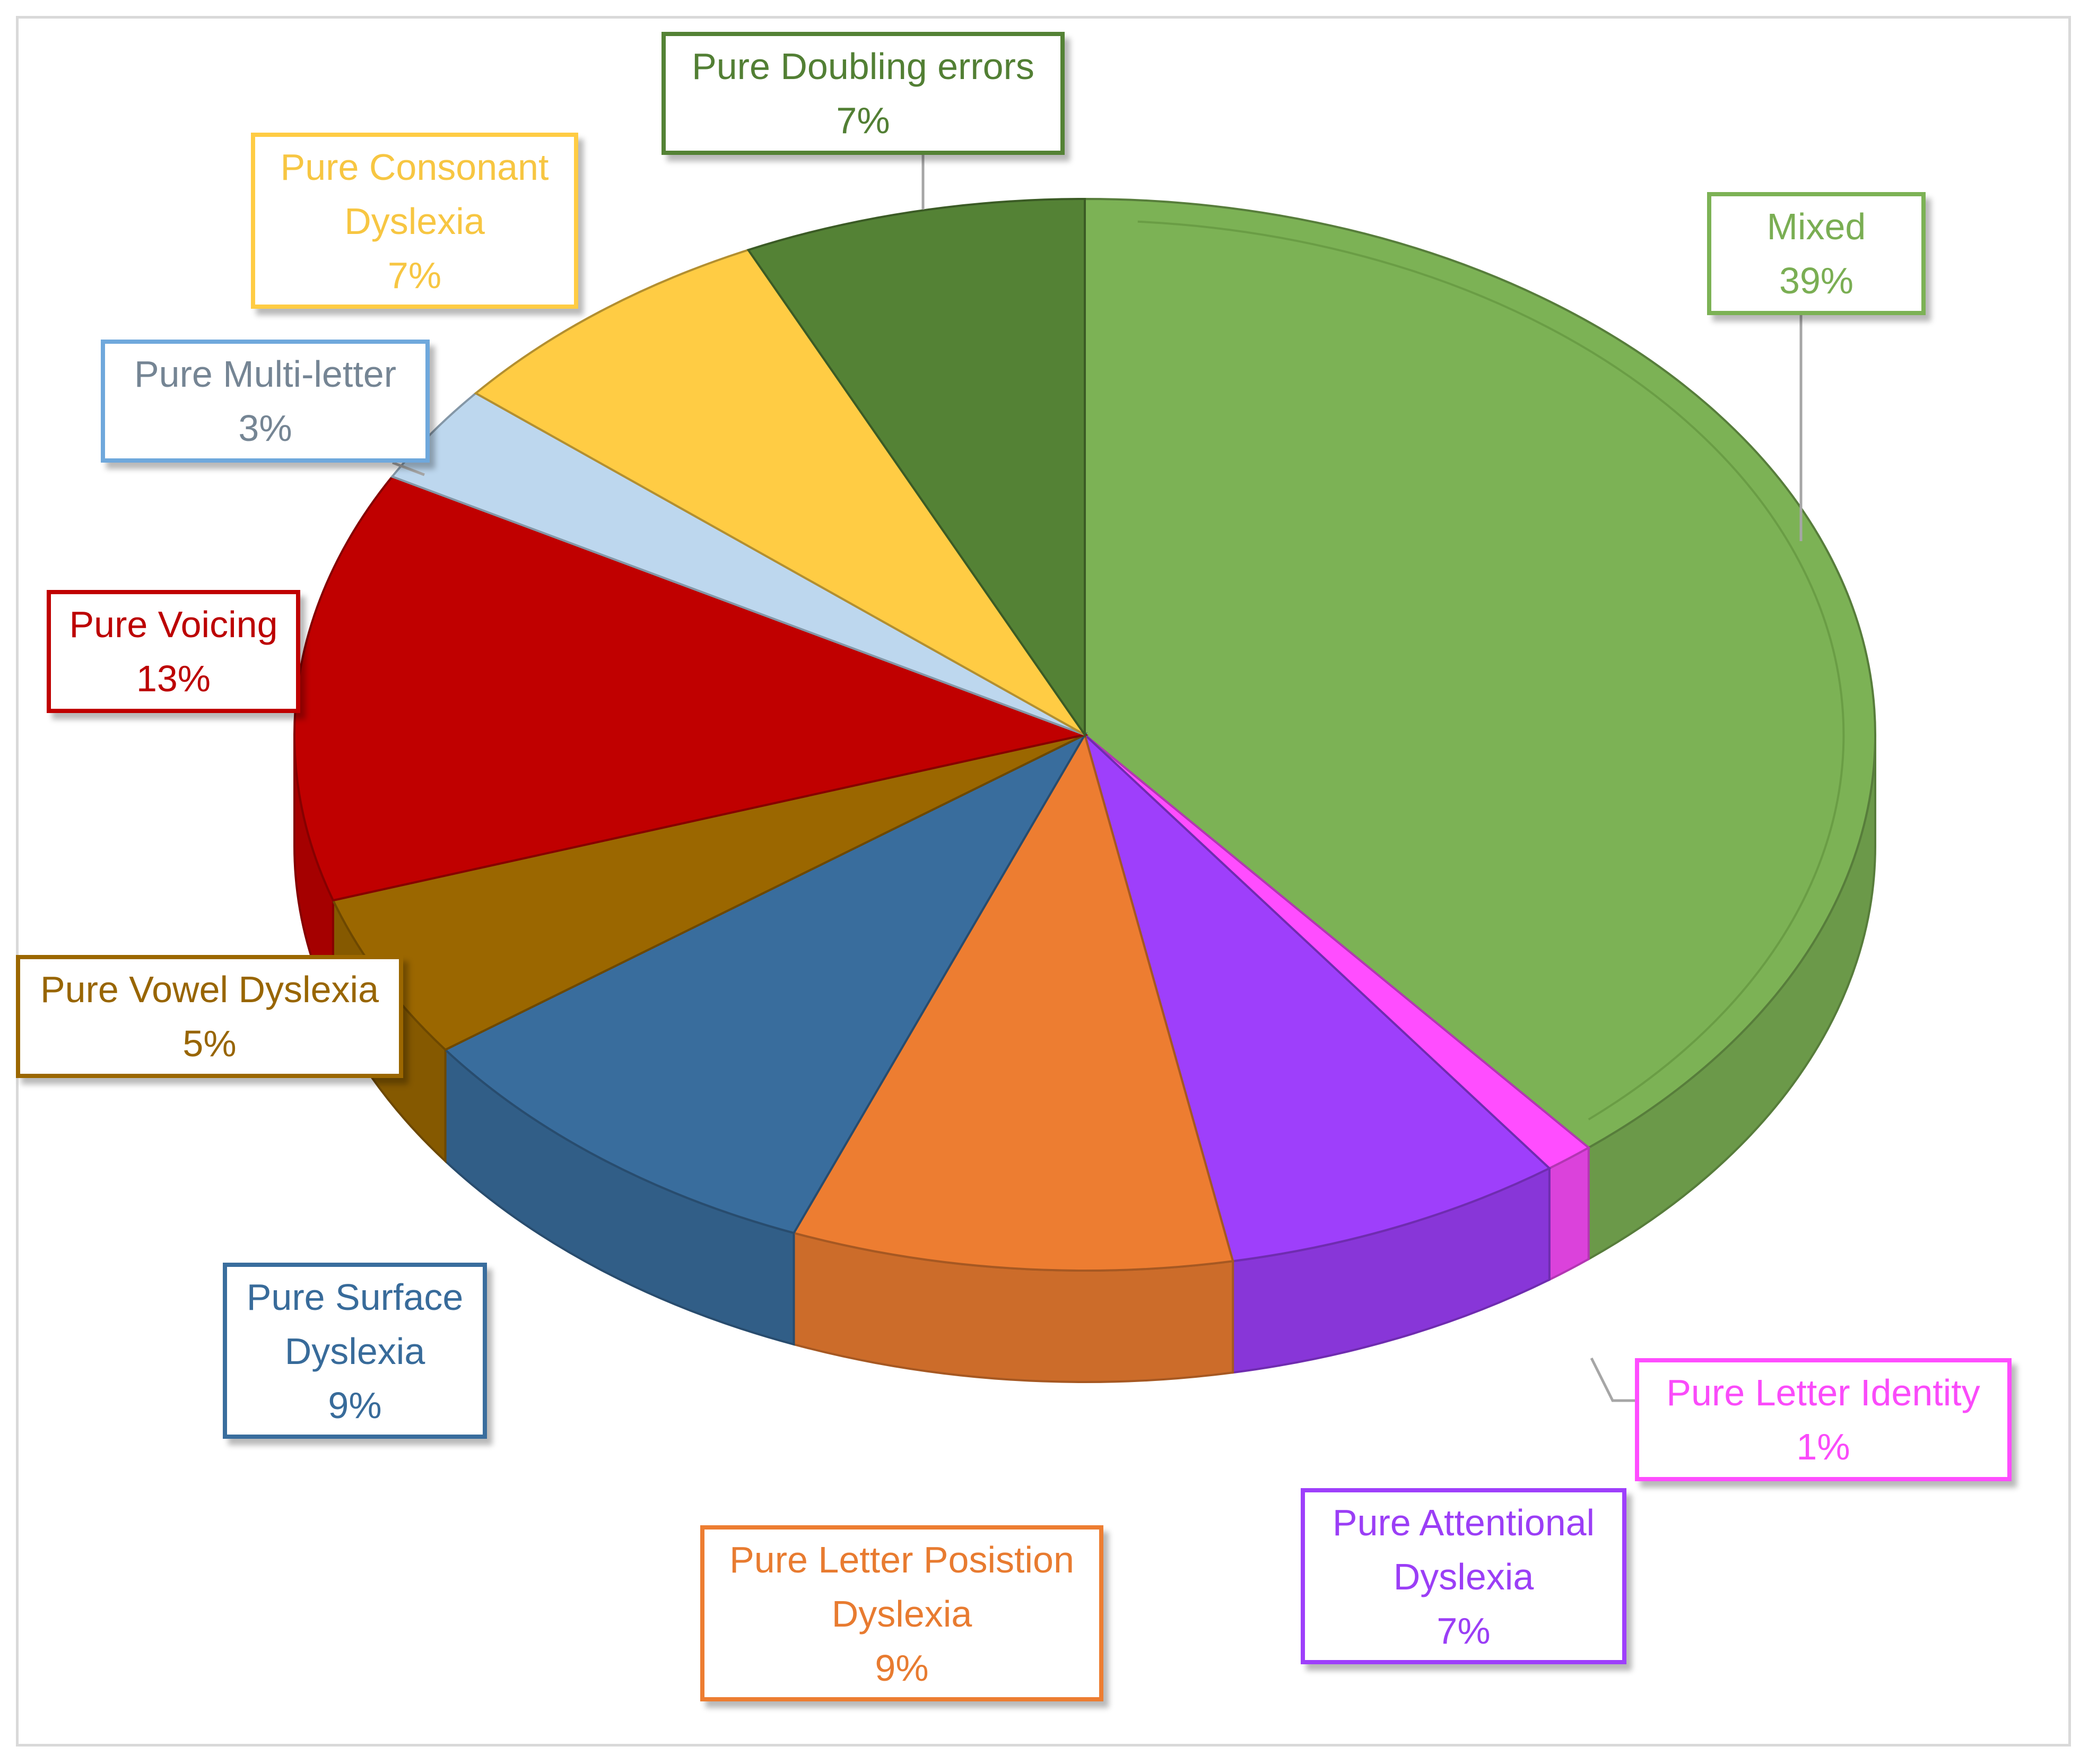  I want to click on data-label-pure-letter-posistion-dyslexia: Pure Letter Posistion Dyslexia 9%, so click(902, 1613).